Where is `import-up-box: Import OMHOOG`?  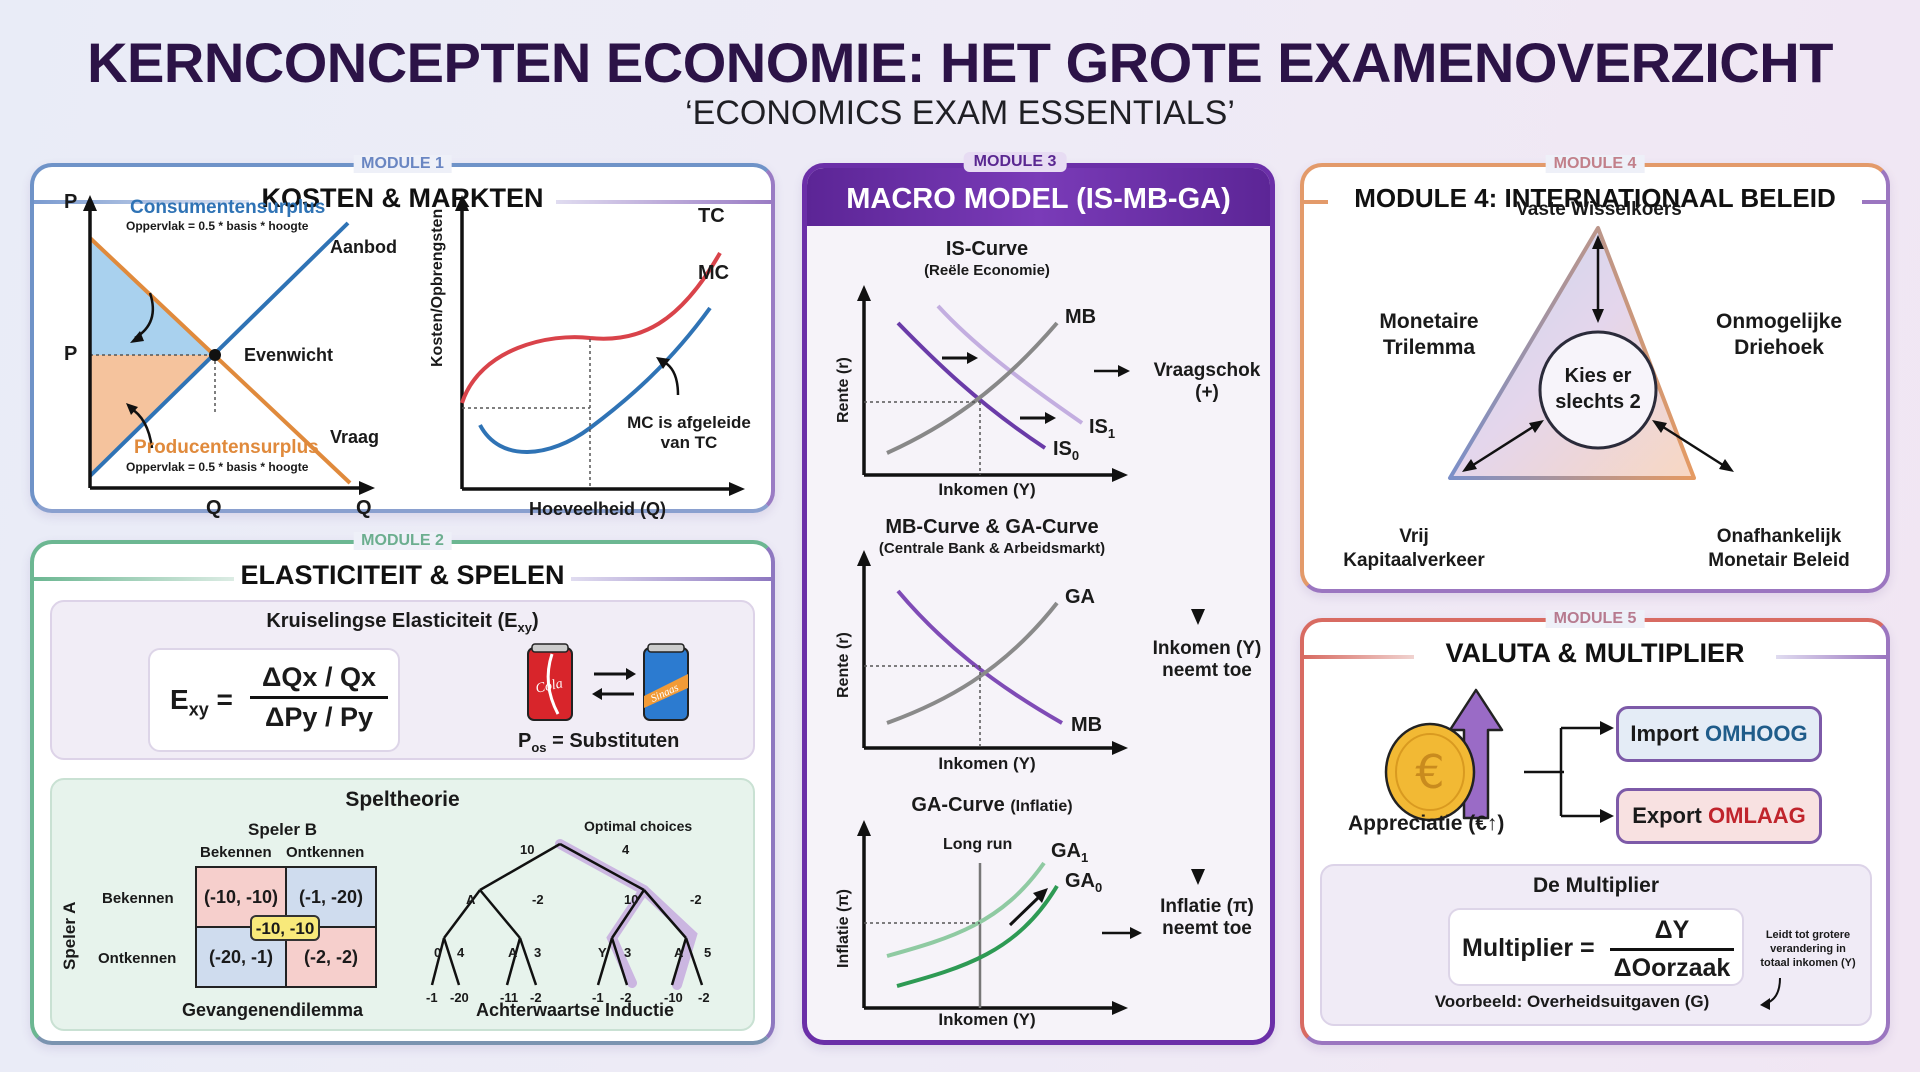 import-up-box: Import OMHOOG is located at coordinates (1719, 734).